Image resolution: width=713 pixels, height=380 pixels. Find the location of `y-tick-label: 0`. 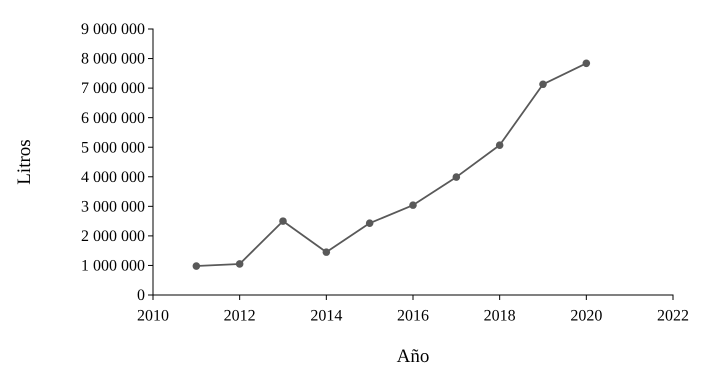

y-tick-label: 0 is located at coordinates (141, 295).